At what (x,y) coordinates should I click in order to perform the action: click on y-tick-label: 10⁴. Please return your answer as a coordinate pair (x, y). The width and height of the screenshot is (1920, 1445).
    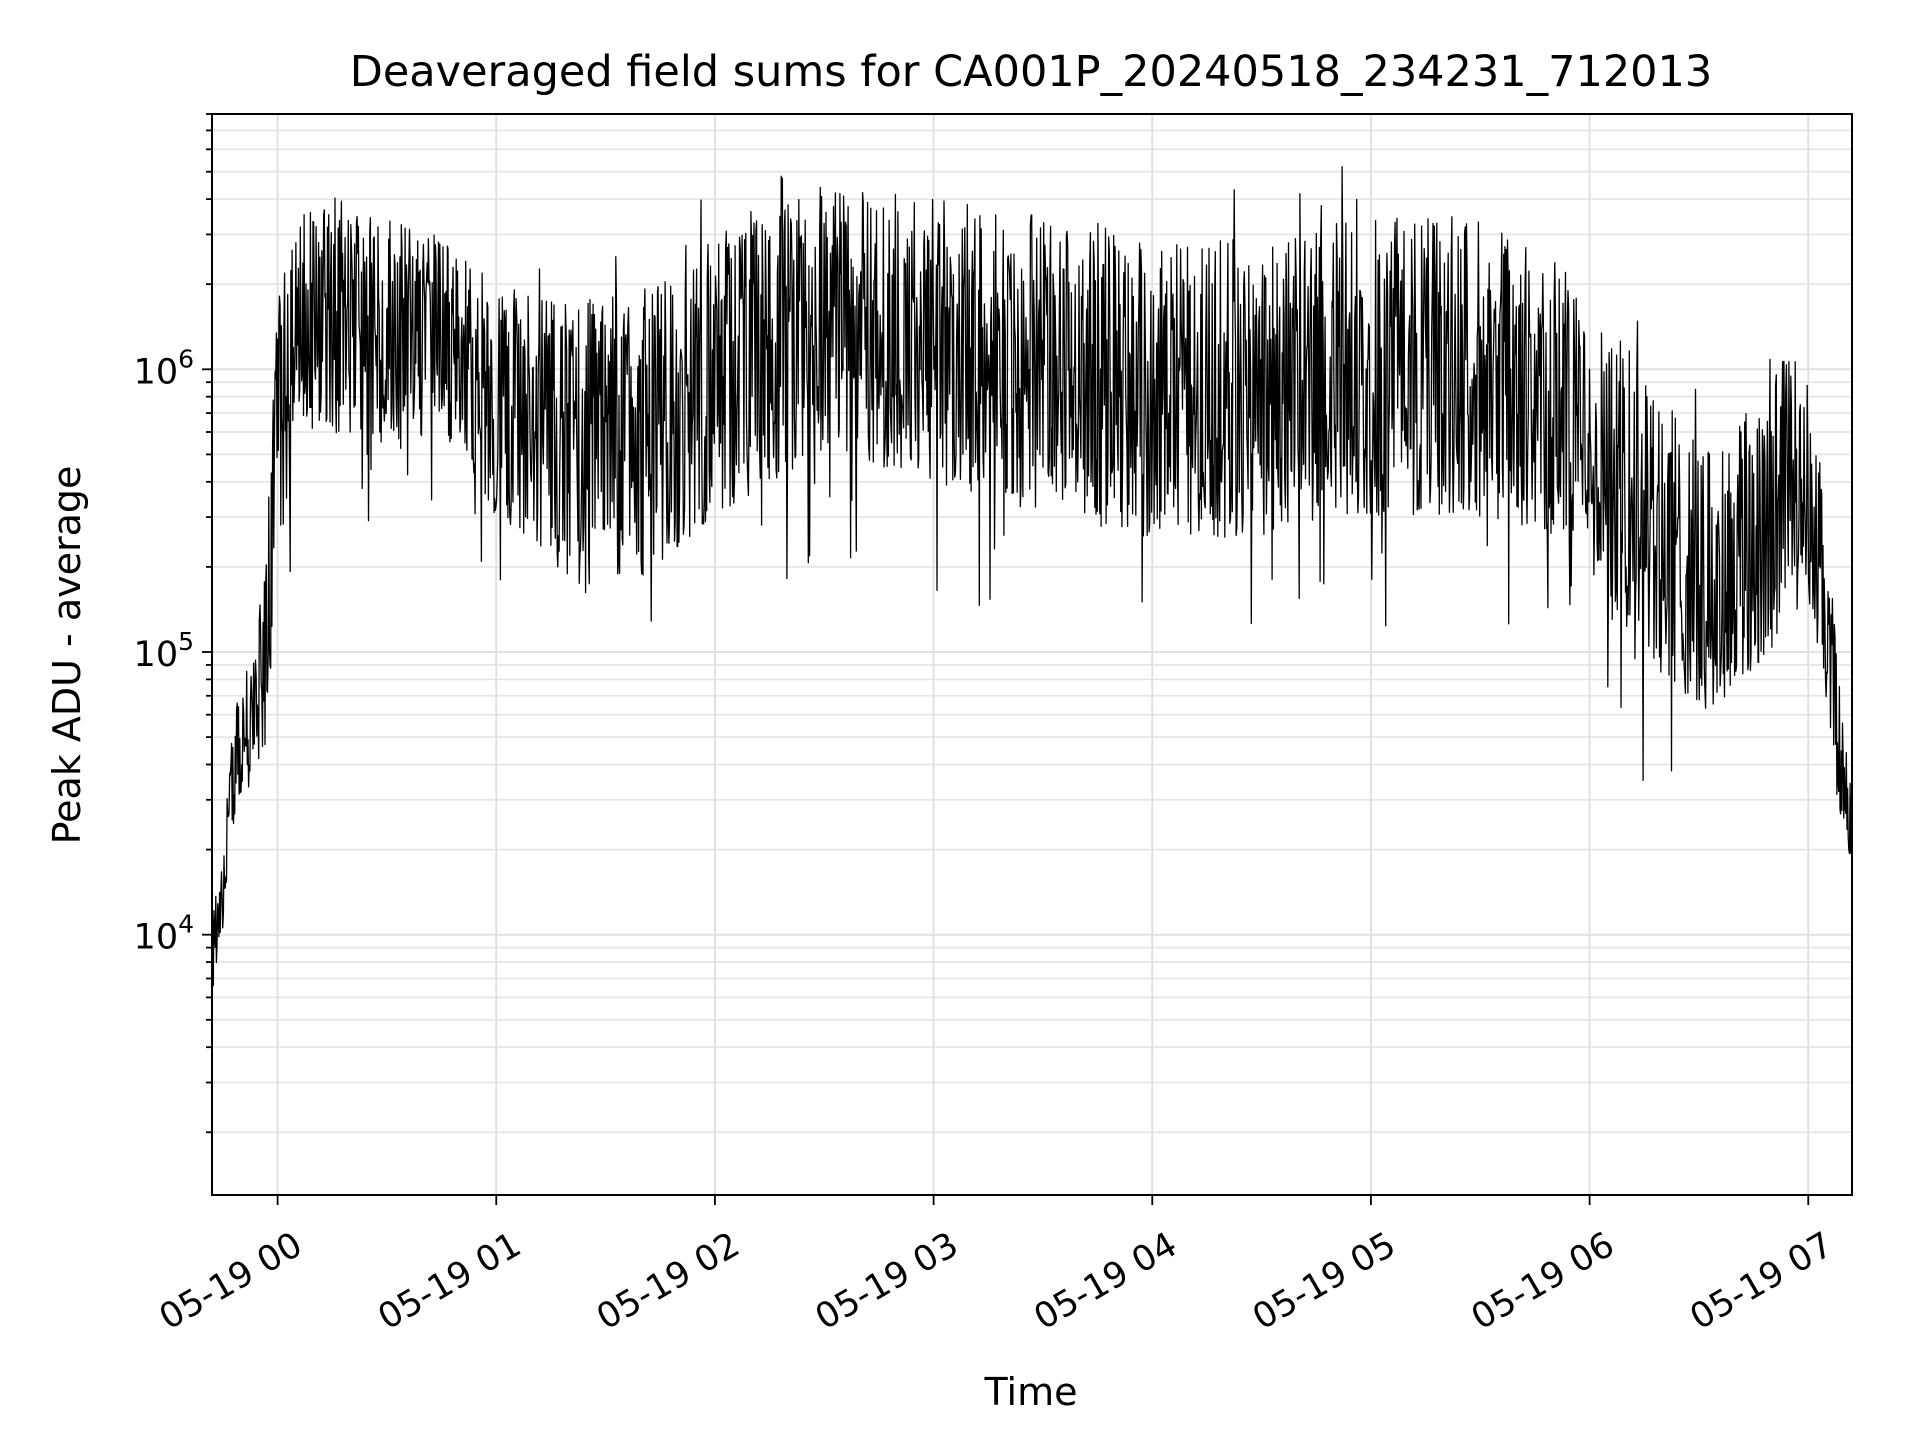
    Looking at the image, I should click on (164, 934).